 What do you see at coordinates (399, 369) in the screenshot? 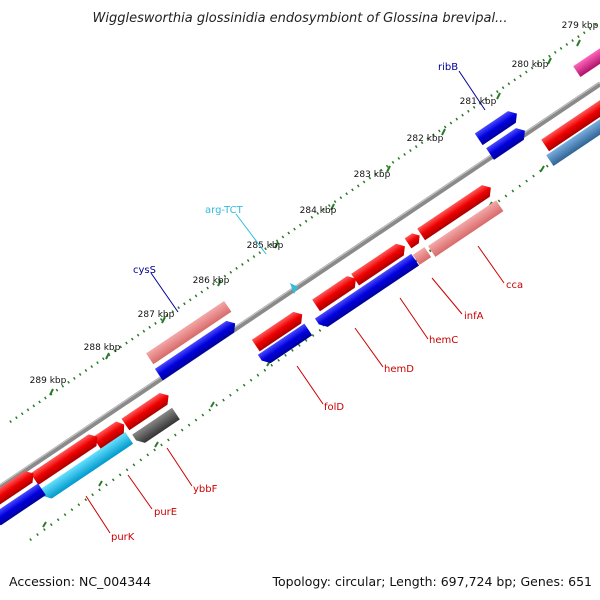
I see `gene-label-hemD: hemD` at bounding box center [399, 369].